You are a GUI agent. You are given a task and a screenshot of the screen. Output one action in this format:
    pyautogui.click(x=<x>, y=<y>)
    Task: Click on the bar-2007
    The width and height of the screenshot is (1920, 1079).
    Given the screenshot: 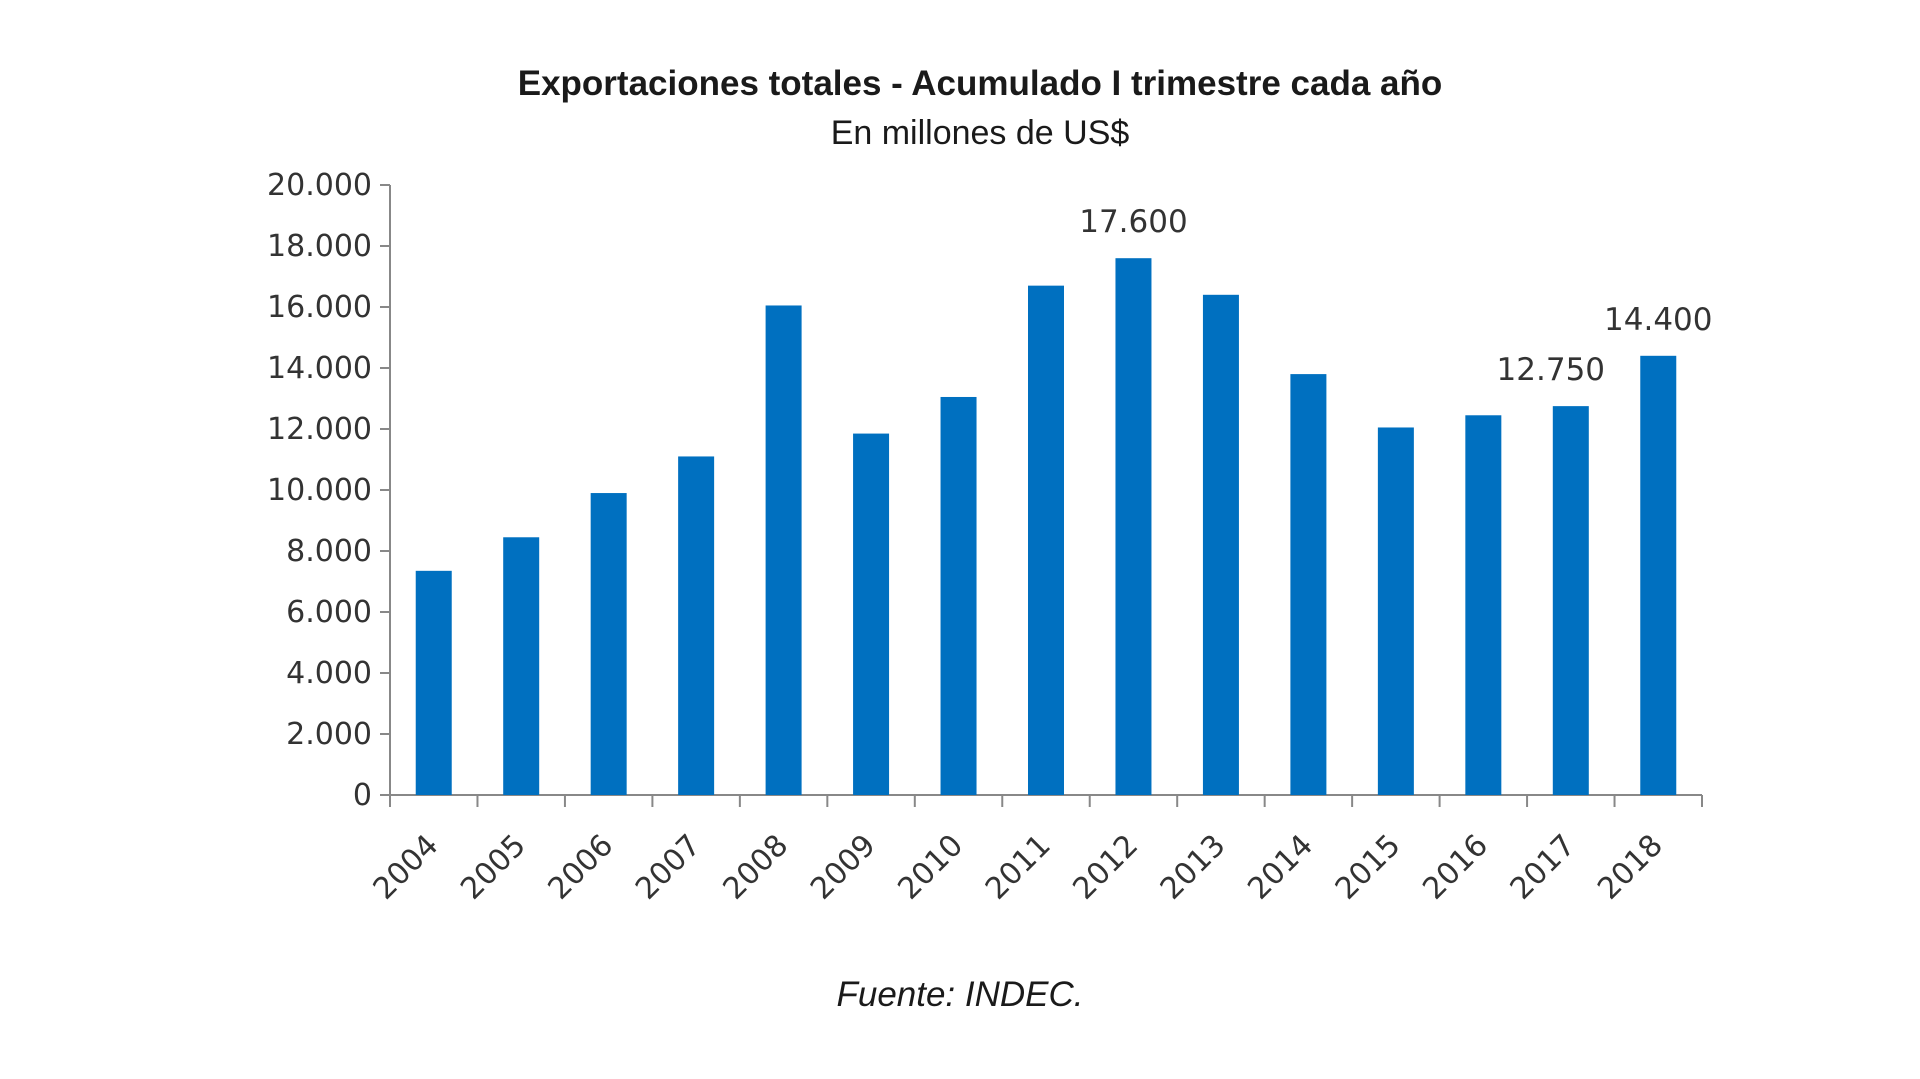 What is the action you would take?
    pyautogui.click(x=696, y=625)
    